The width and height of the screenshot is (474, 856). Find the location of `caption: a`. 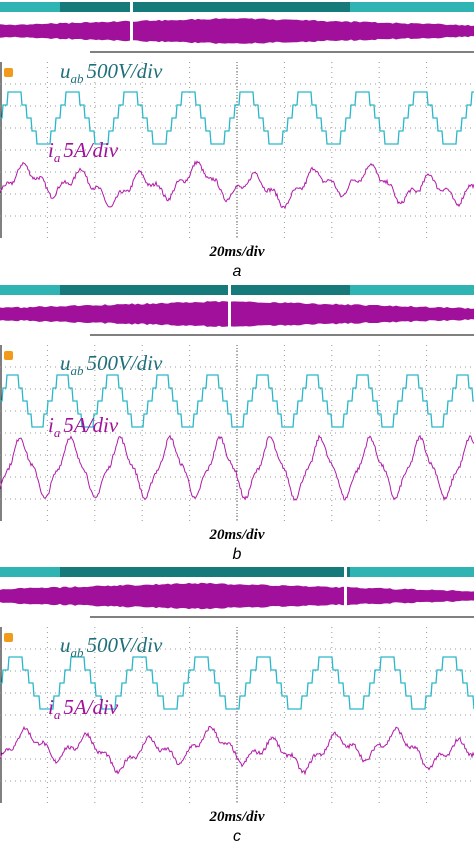

caption: a is located at coordinates (237, 271).